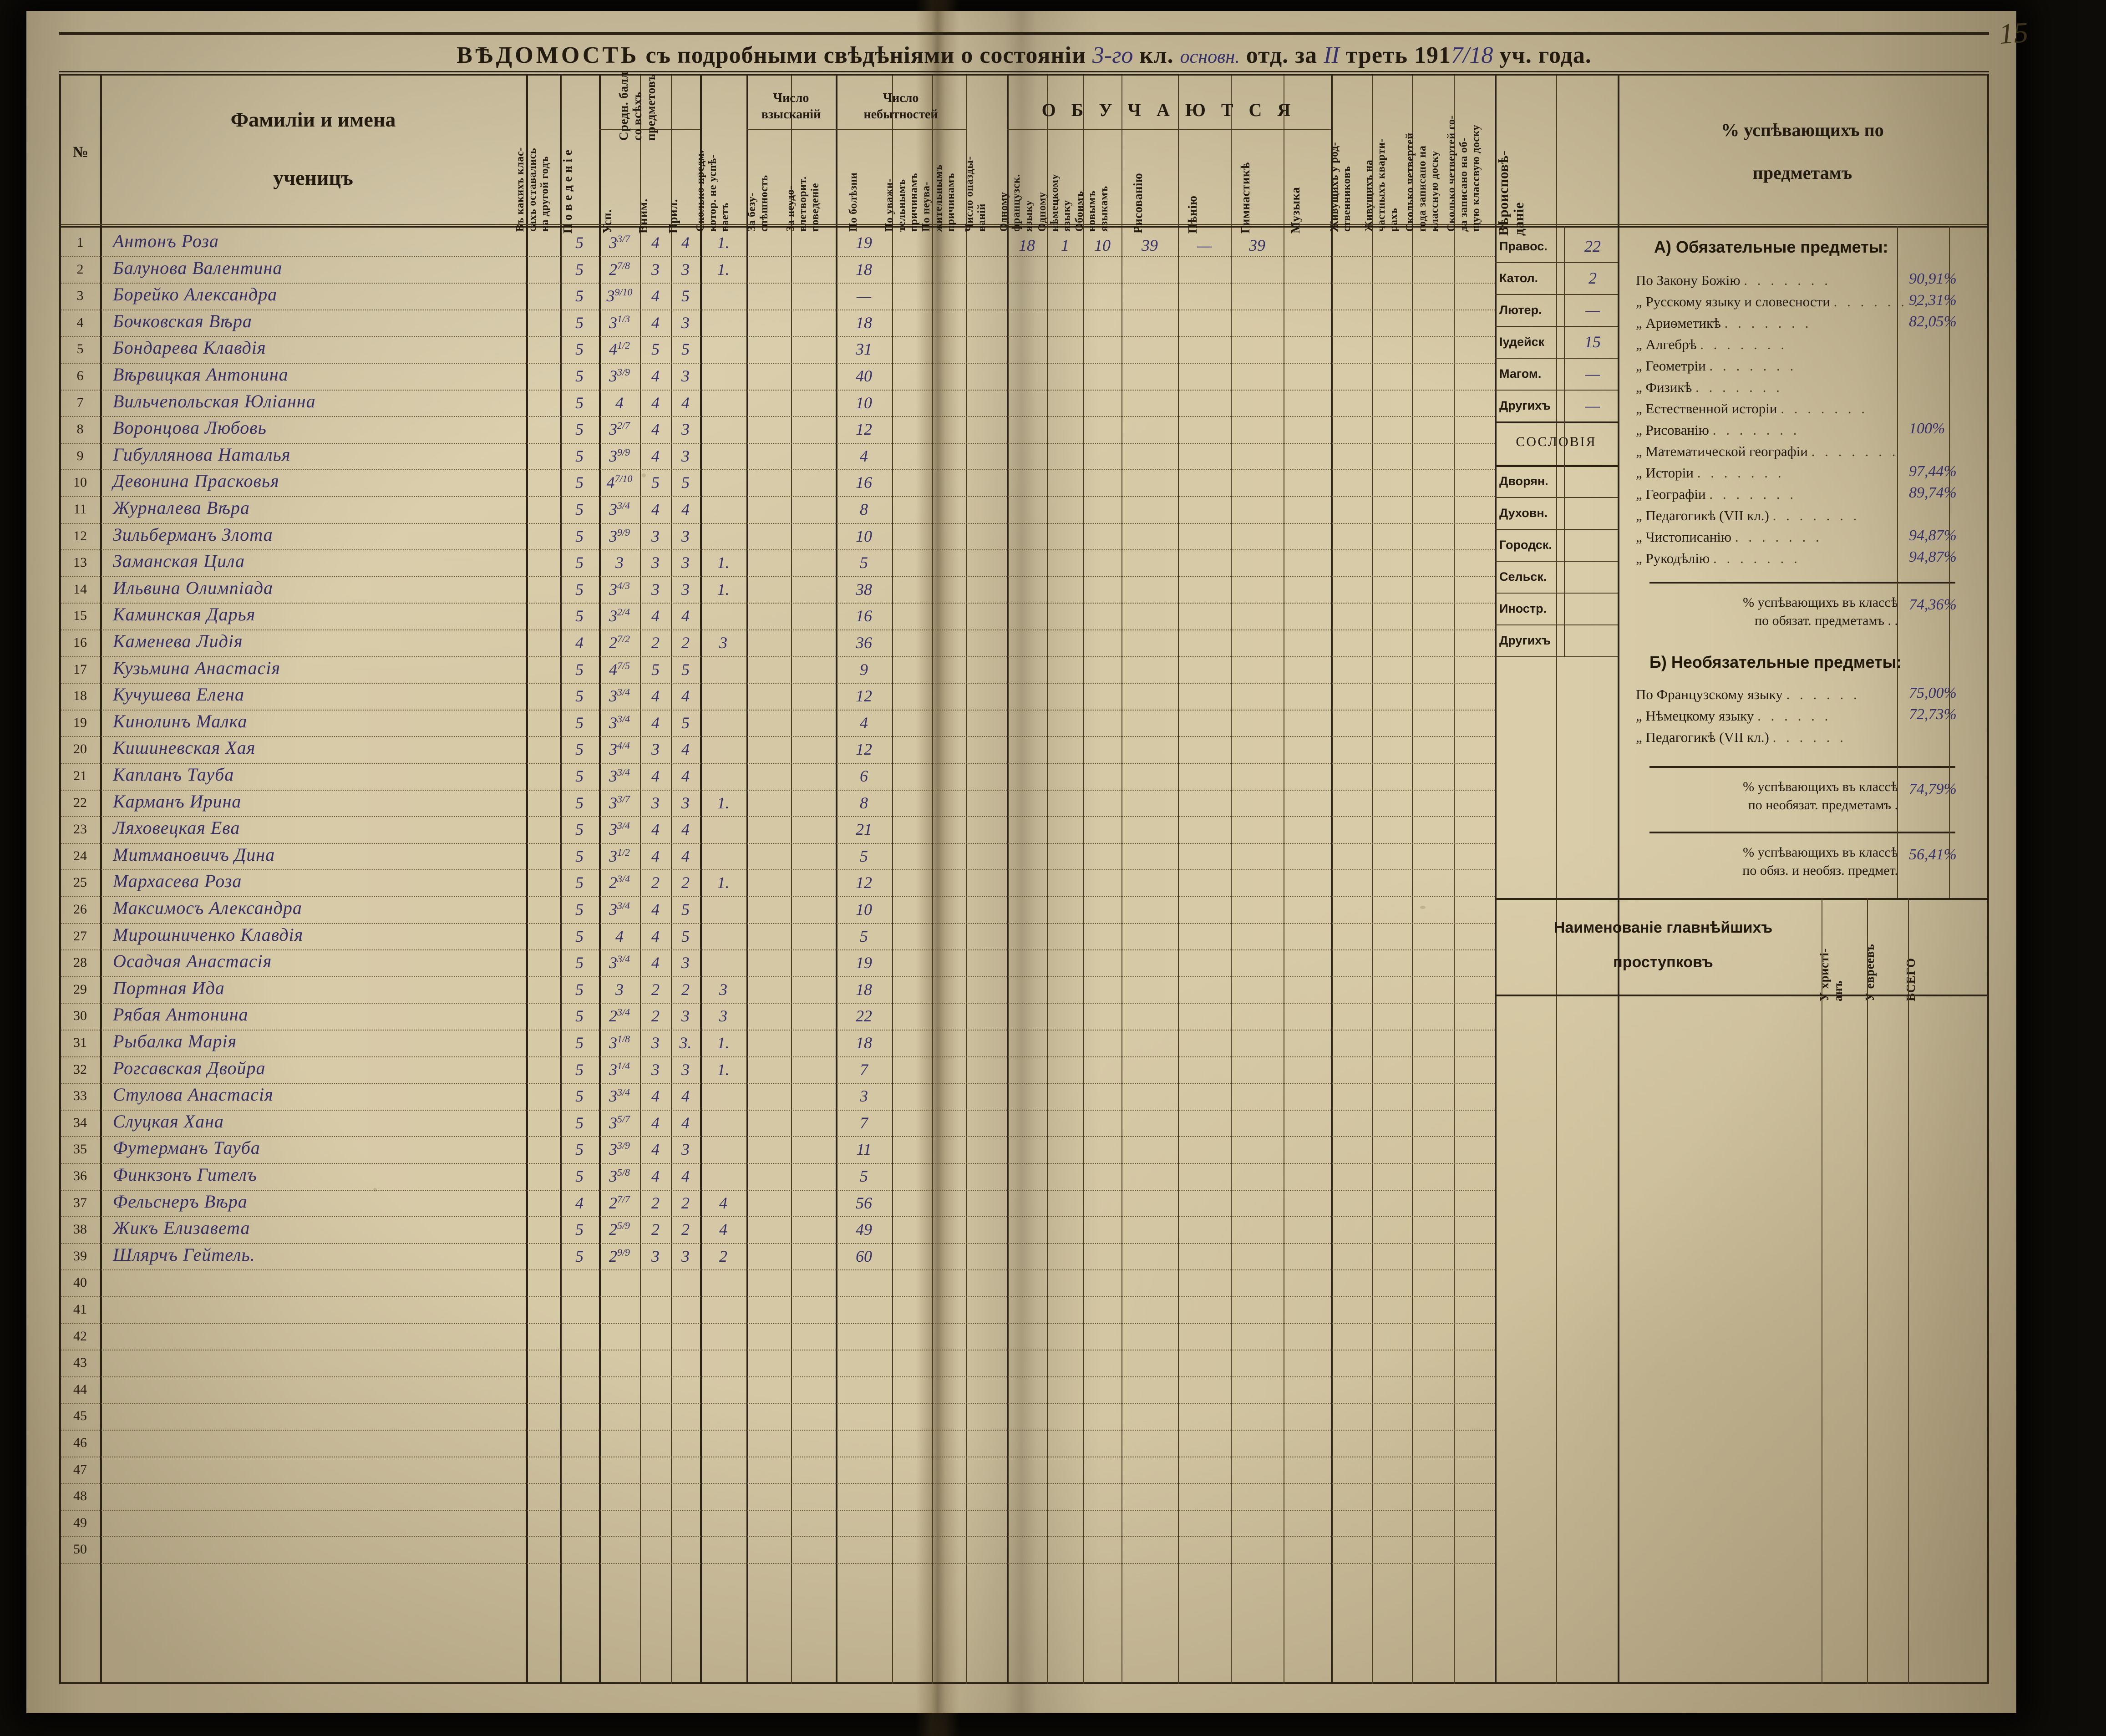 The width and height of the screenshot is (2106, 1736). What do you see at coordinates (1933, 855) in the screenshot?
I see `summary-total-percent: 56,41%` at bounding box center [1933, 855].